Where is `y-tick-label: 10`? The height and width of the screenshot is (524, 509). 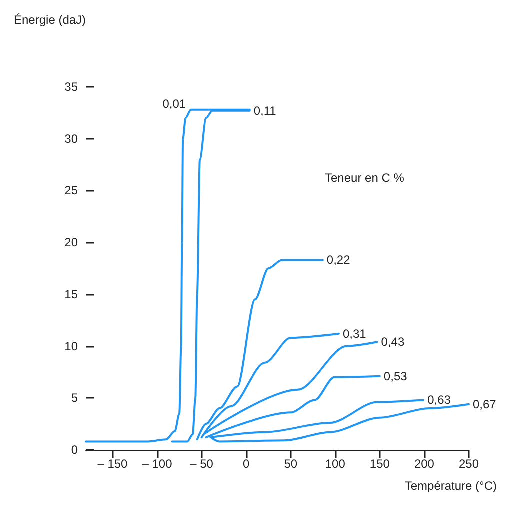
y-tick-label: 10 is located at coordinates (71, 346).